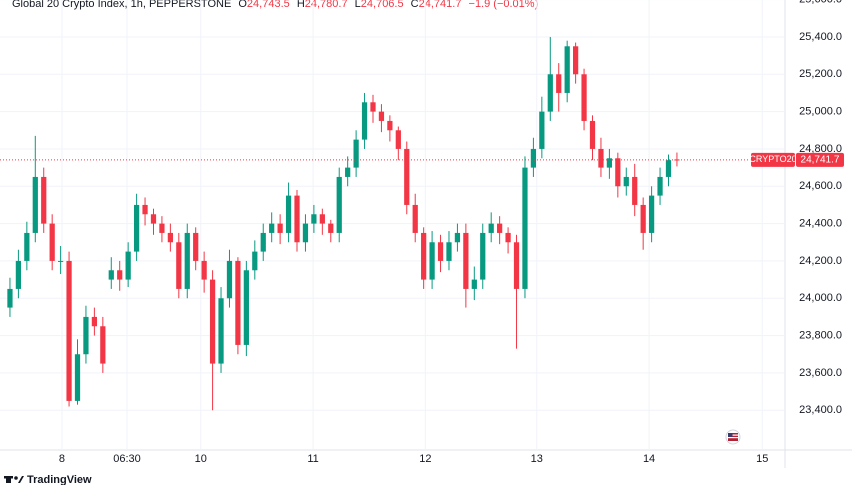  I want to click on y-tick-label: 25,000.0, so click(820, 112).